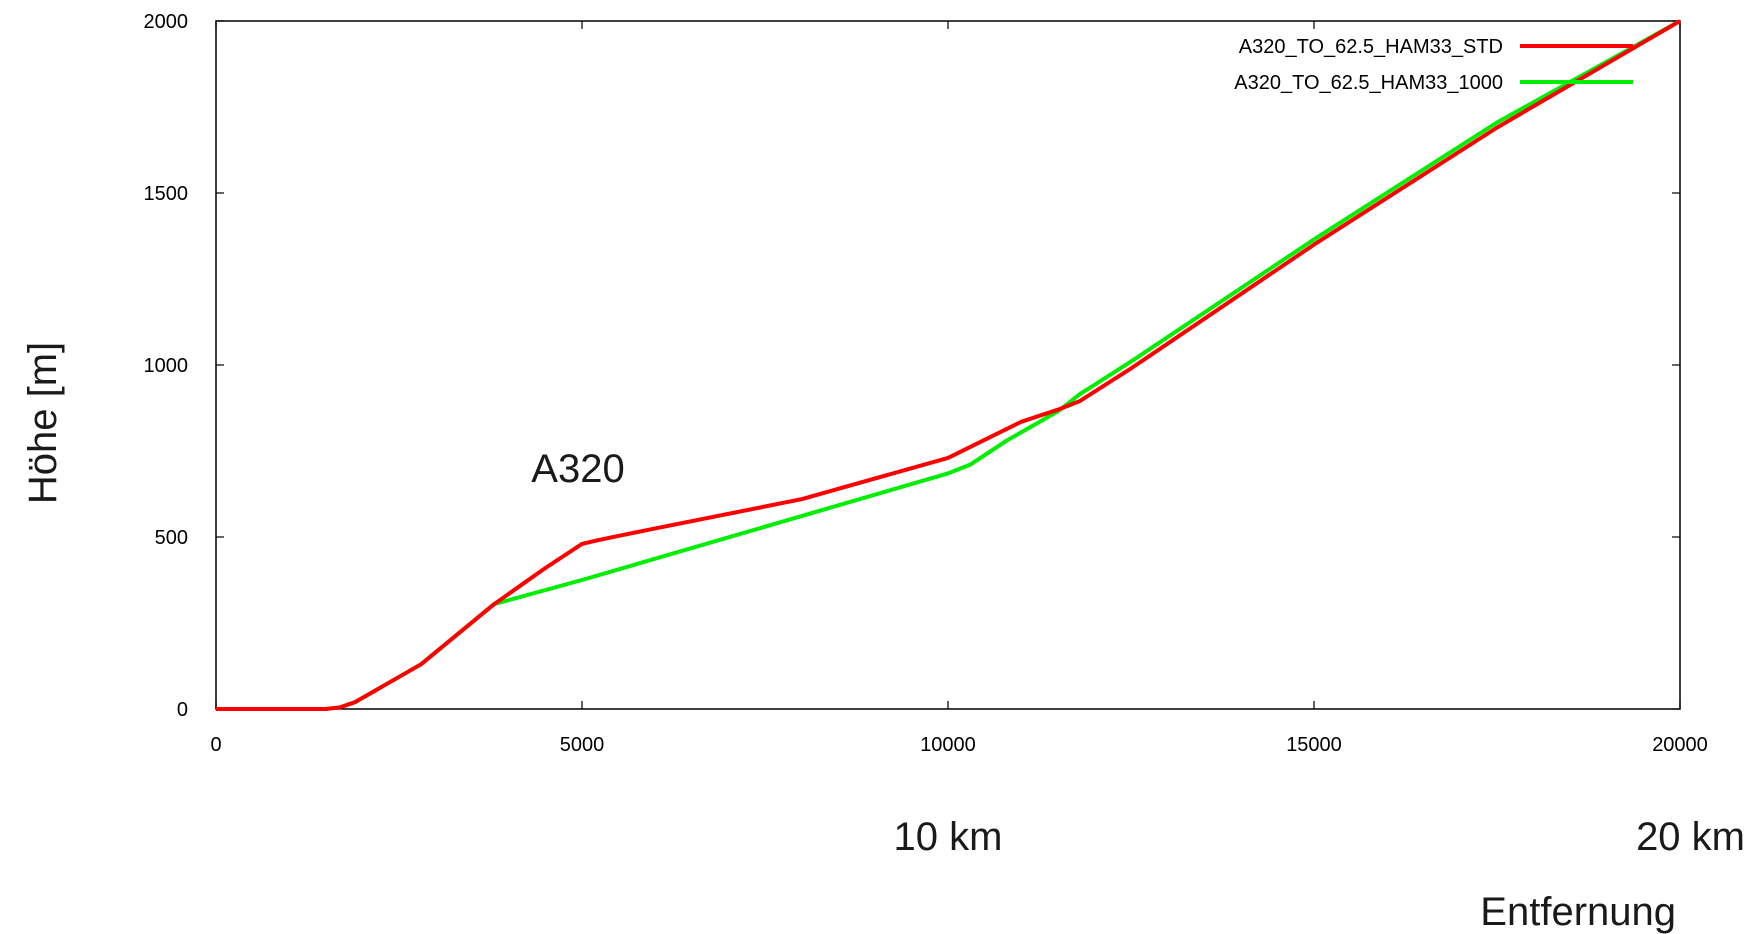  Describe the element at coordinates (166, 194) in the screenshot. I see `y-tick-label: 1500` at that location.